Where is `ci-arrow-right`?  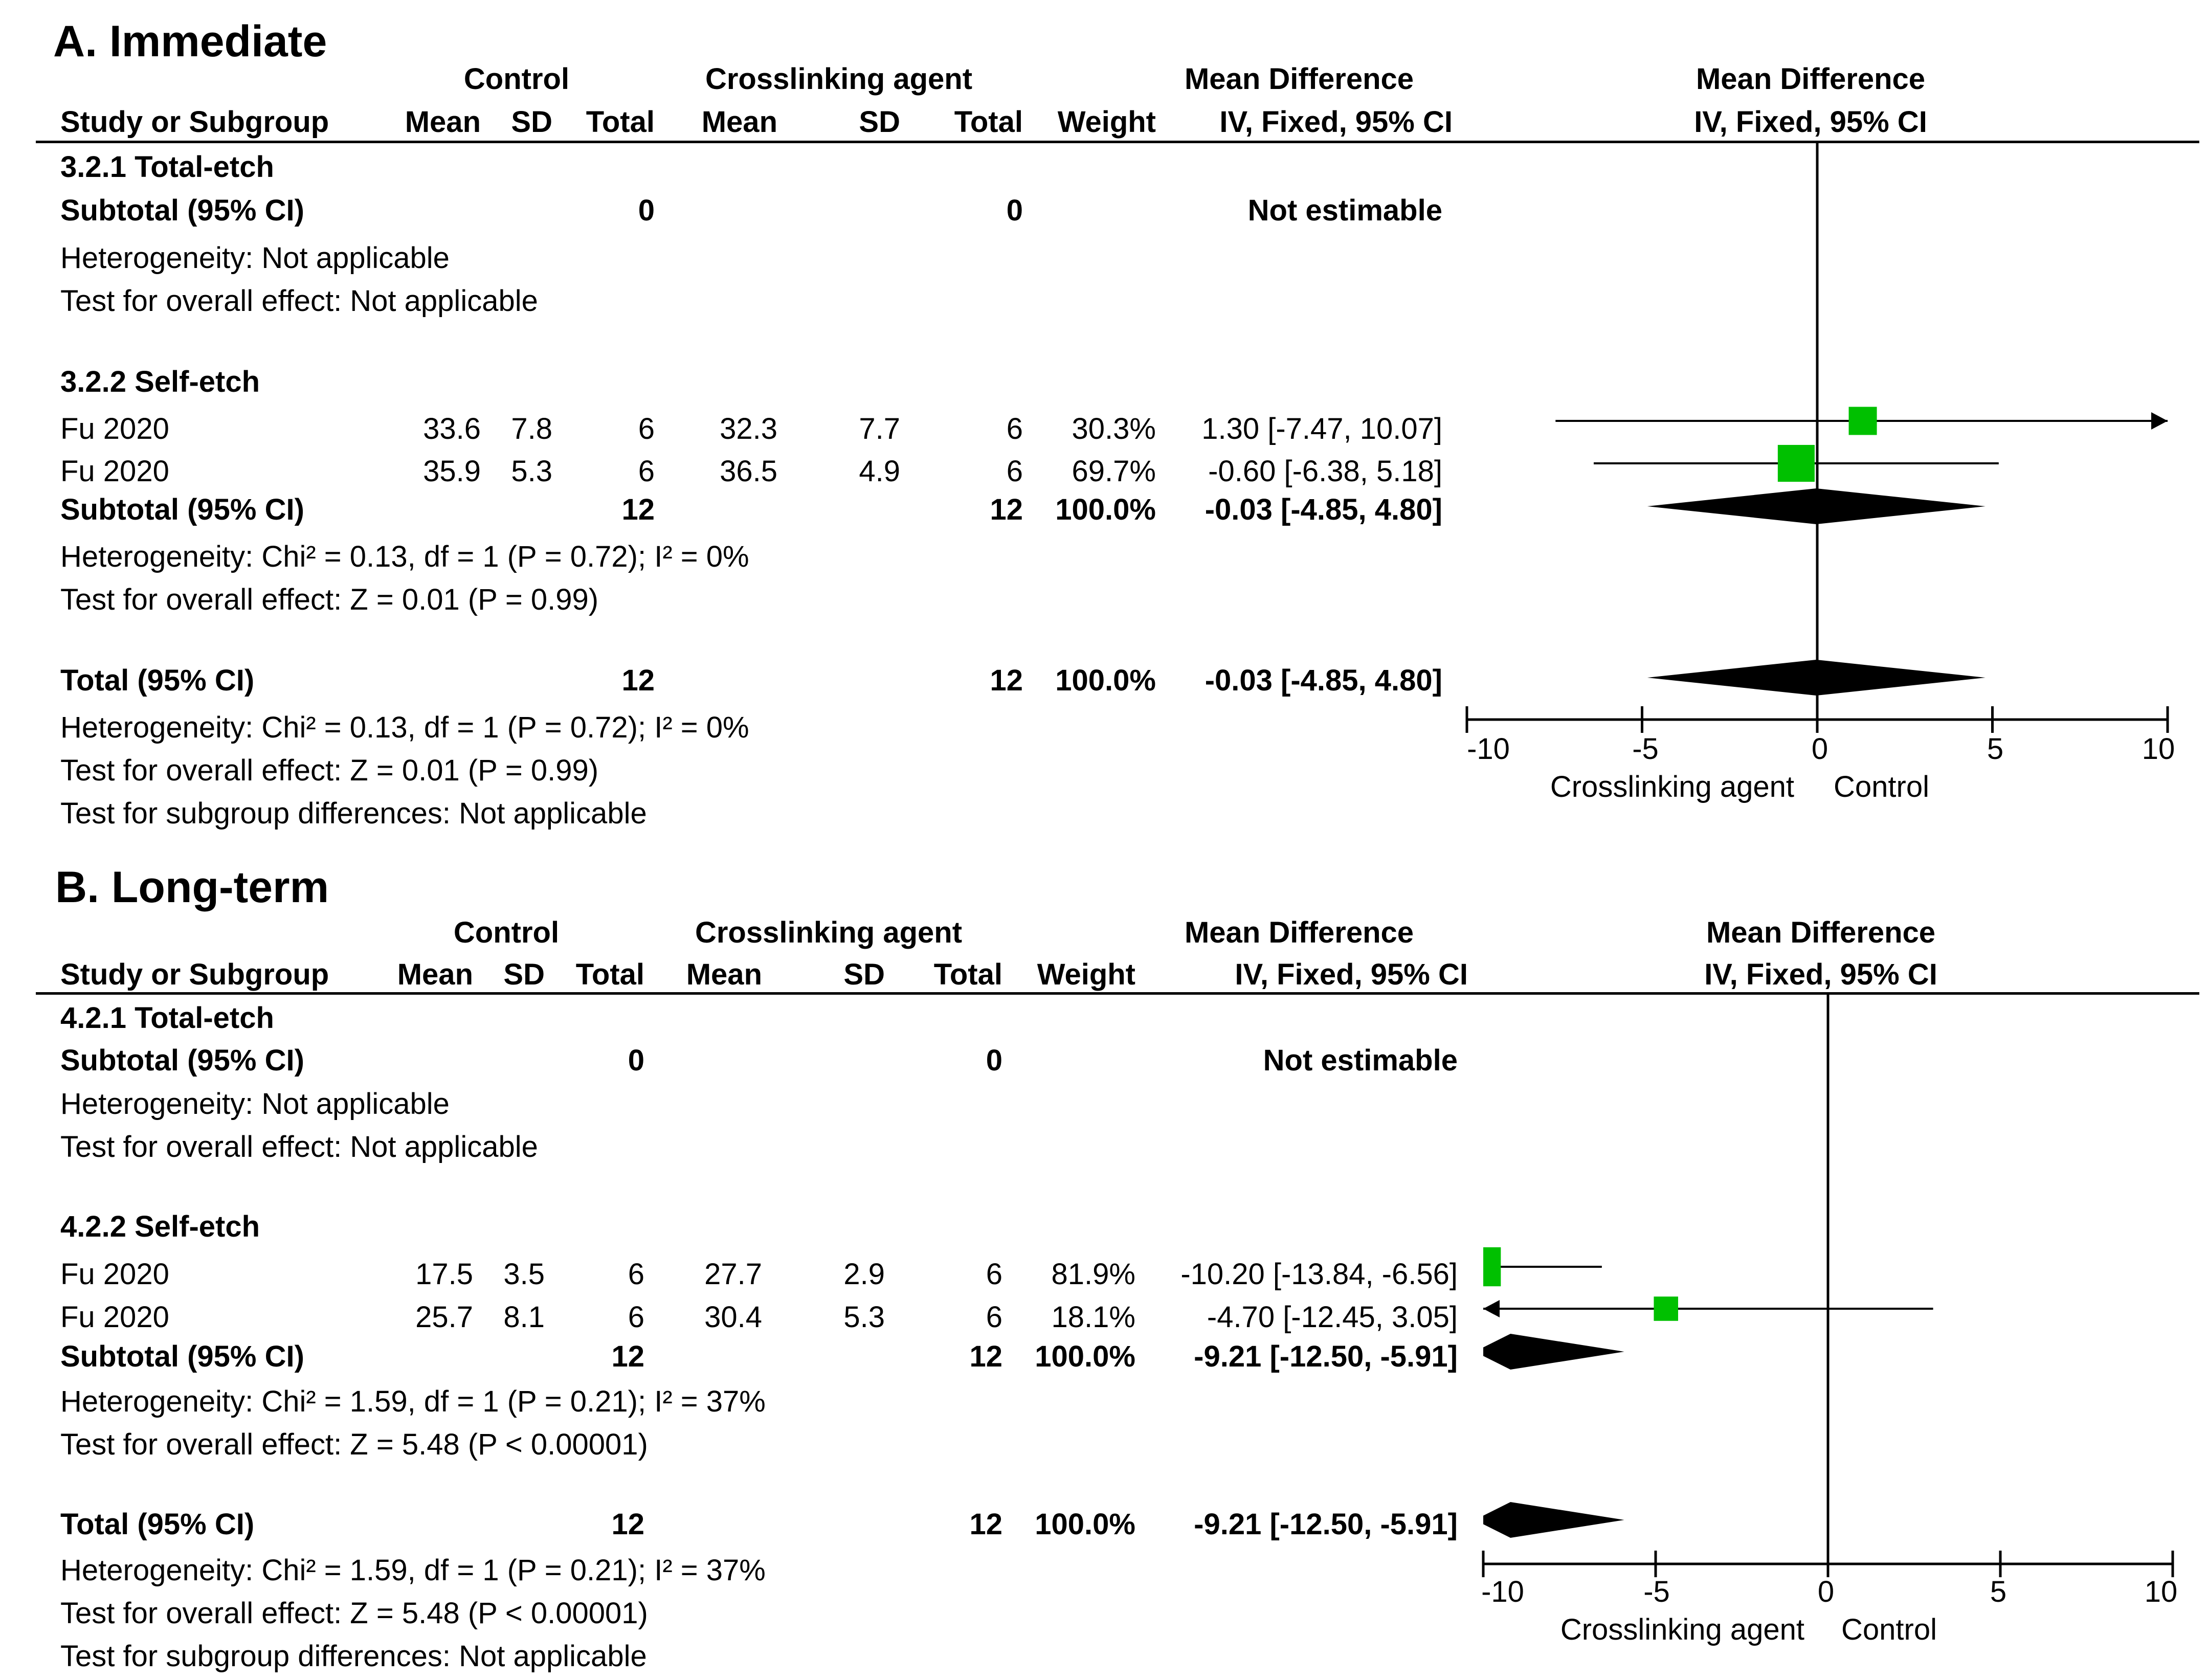
ci-arrow-right is located at coordinates (2160, 421).